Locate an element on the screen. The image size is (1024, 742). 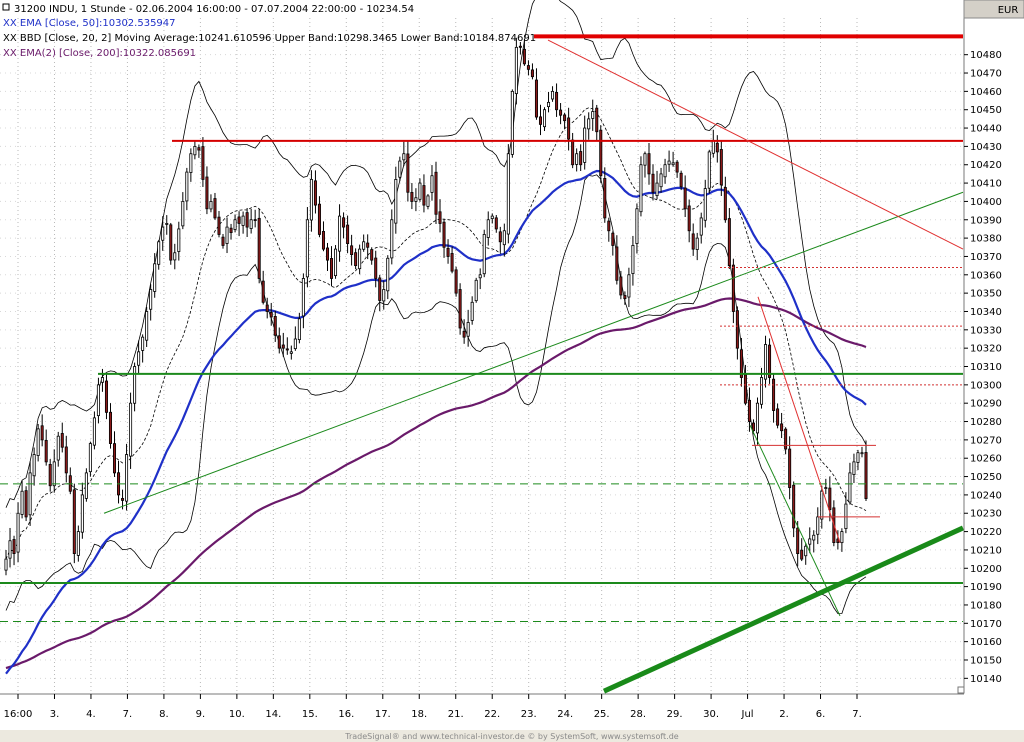
y-tick-label: 10180 is located at coordinates (986, 605).